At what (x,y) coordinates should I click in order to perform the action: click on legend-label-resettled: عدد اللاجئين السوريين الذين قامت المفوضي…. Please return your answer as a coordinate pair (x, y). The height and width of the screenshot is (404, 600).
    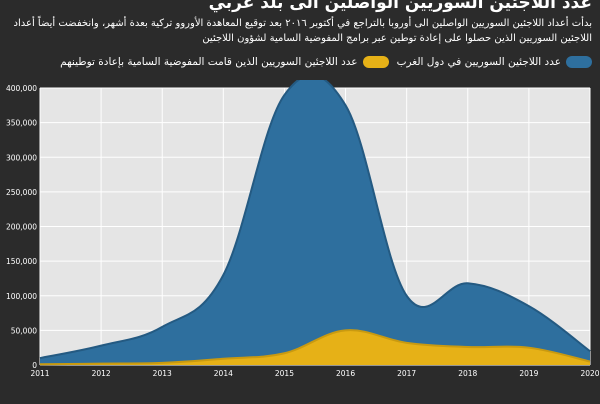
    Looking at the image, I should click on (209, 62).